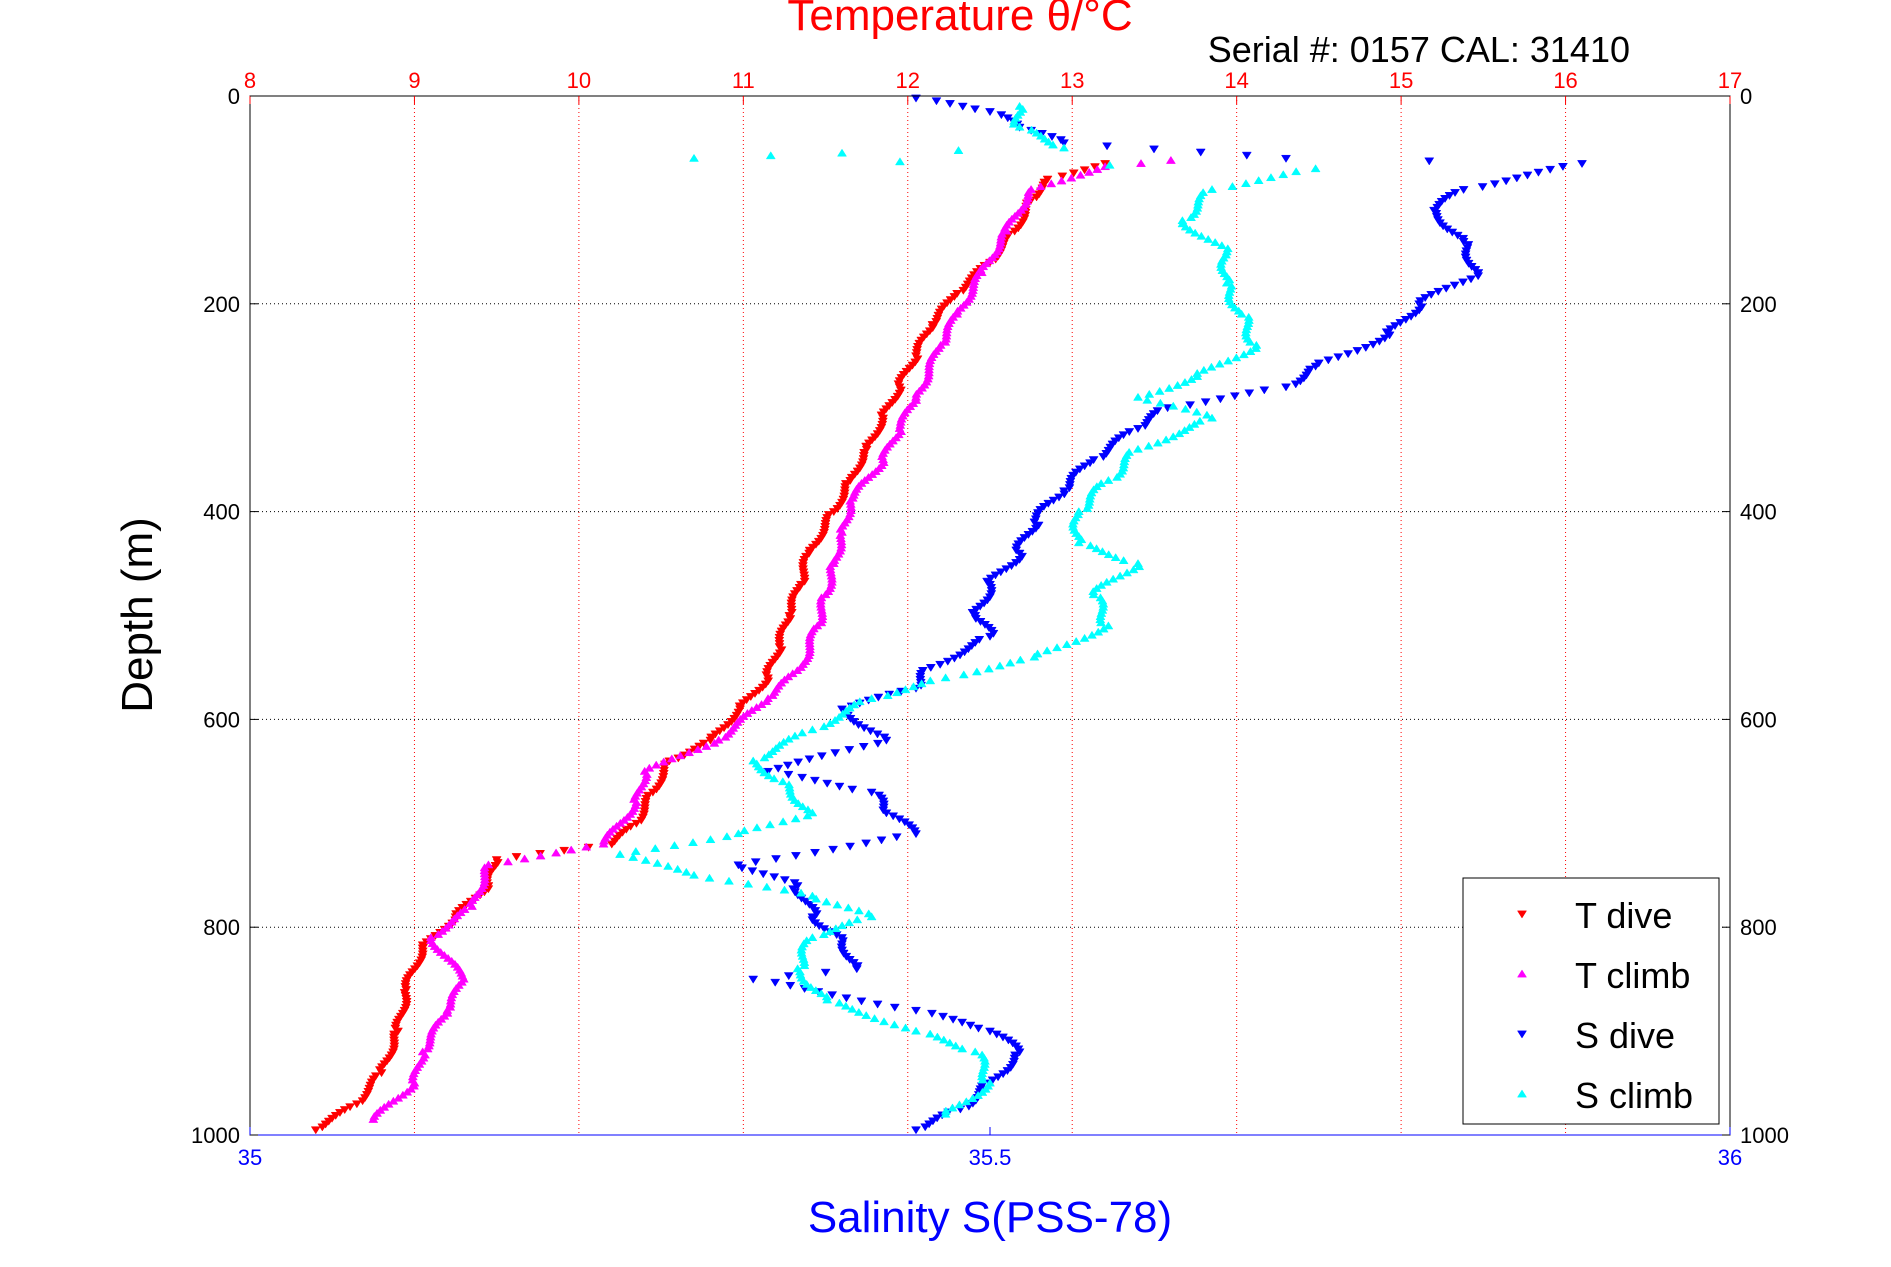 The width and height of the screenshot is (1891, 1267). Describe the element at coordinates (221, 304) in the screenshot. I see `depth-tick-label: 200` at that location.